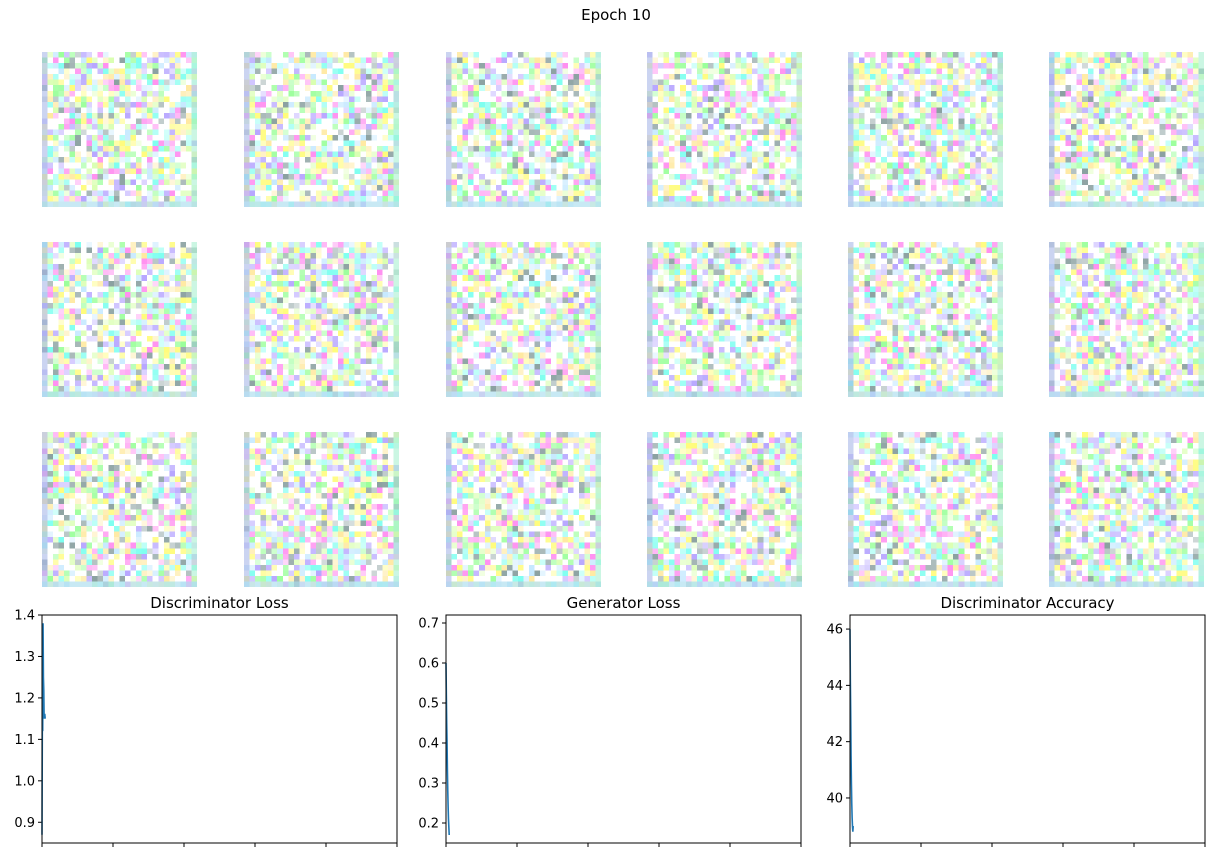  I want to click on y-tick-label: 0.7, so click(428, 624).